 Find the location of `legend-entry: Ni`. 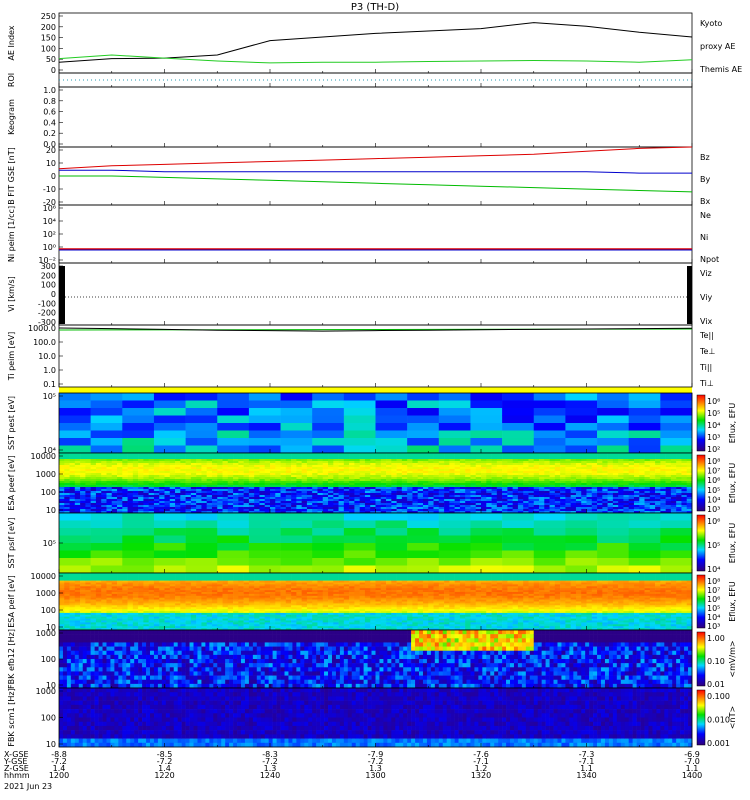

legend-entry: Ni is located at coordinates (704, 237).